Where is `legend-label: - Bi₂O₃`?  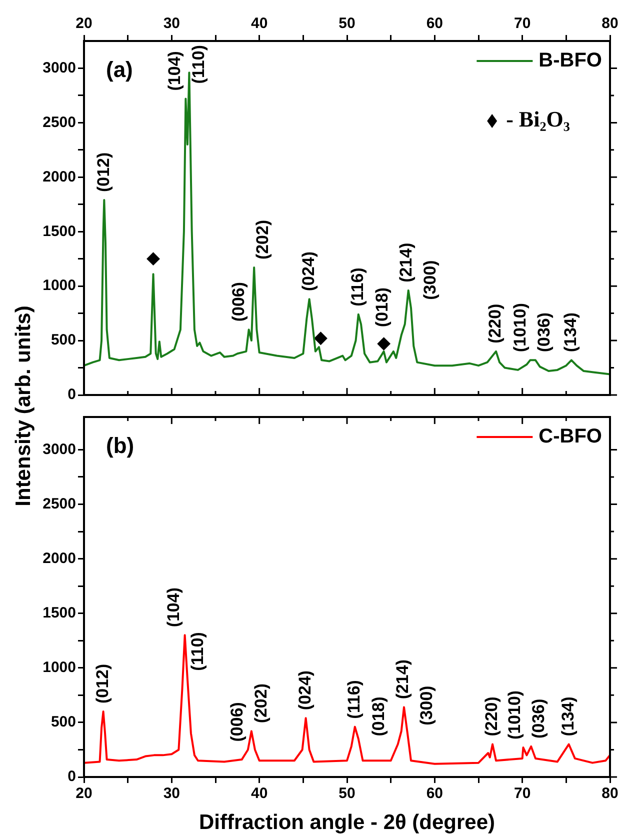 legend-label: - Bi₂O₃ is located at coordinates (538, 119).